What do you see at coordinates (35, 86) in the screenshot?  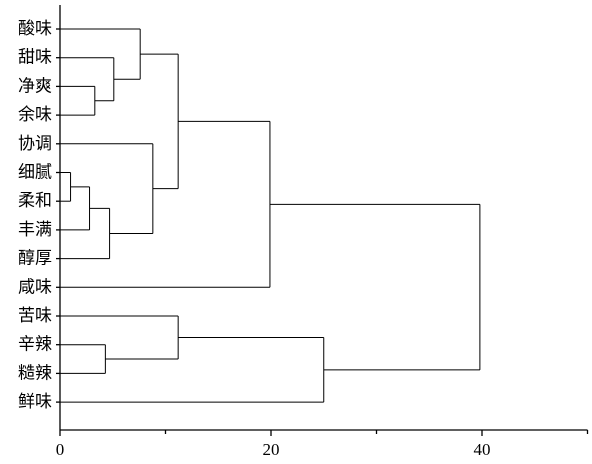 I see `leaf-label: 净爽` at bounding box center [35, 86].